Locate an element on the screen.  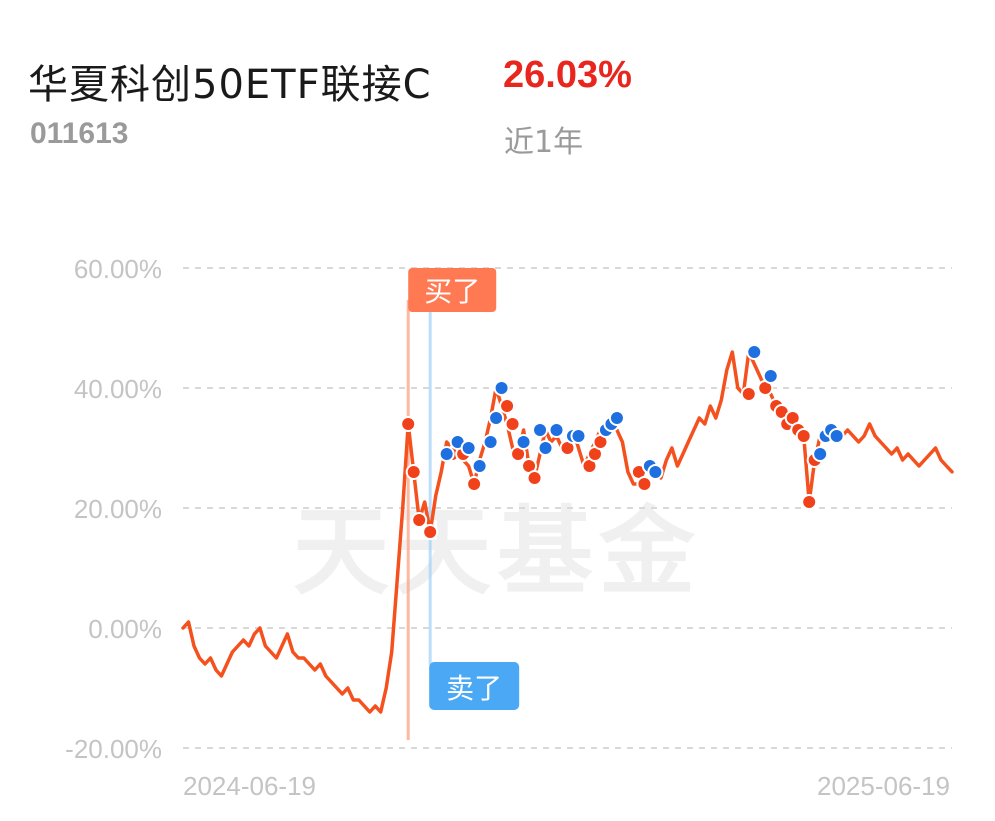
x-tick-label: 2025-06-19 is located at coordinates (883, 786).